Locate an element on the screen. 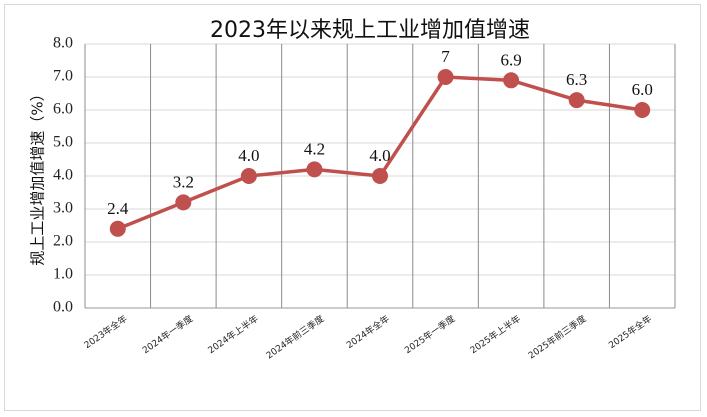 The width and height of the screenshot is (707, 417). y-tick-label: 1.0 is located at coordinates (63, 274).